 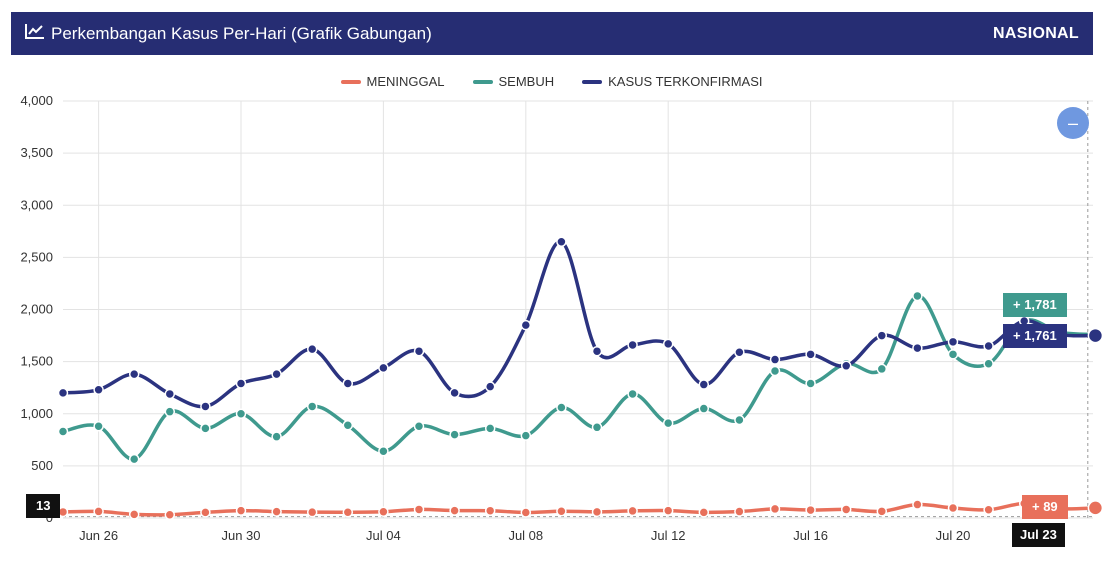 What do you see at coordinates (98, 535) in the screenshot?
I see `x-tick-label: Jun 26` at bounding box center [98, 535].